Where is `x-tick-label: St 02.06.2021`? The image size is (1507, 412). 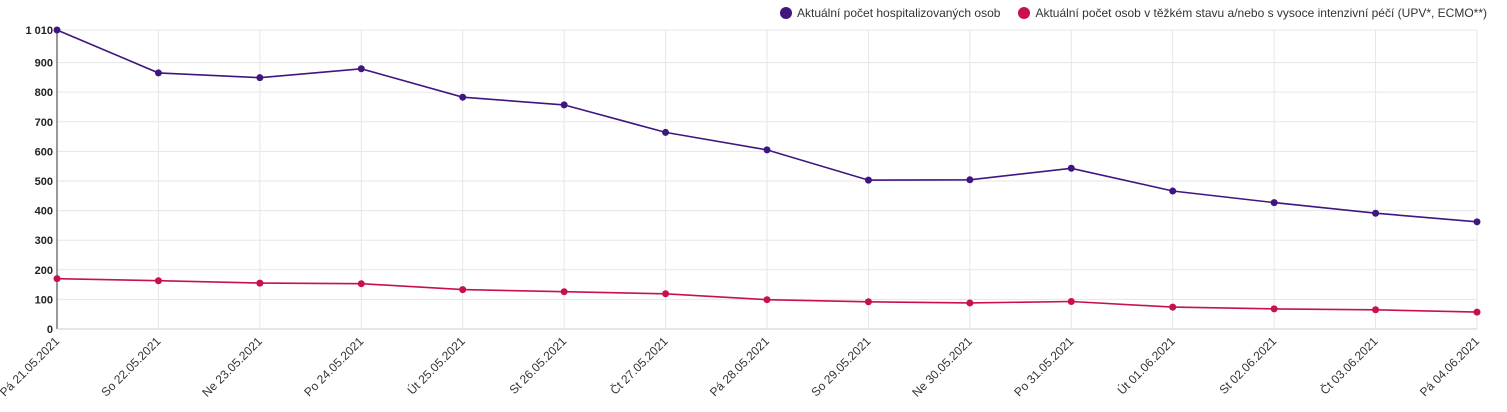 x-tick-label: St 02.06.2021 is located at coordinates (1247, 365).